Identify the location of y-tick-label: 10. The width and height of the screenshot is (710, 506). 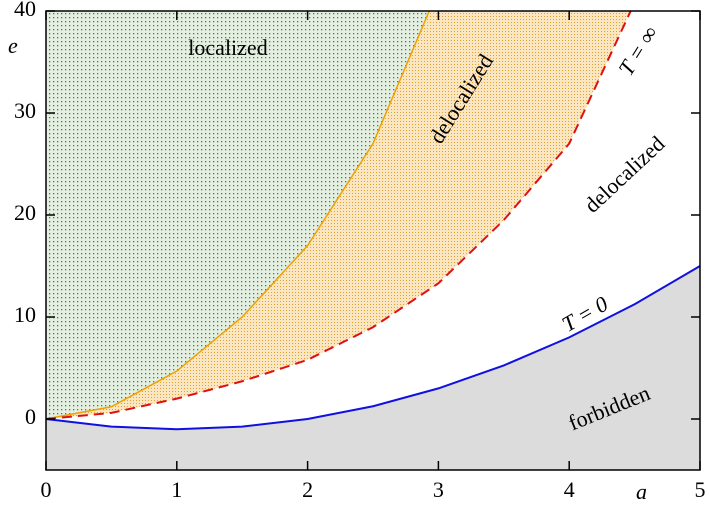
(25, 314).